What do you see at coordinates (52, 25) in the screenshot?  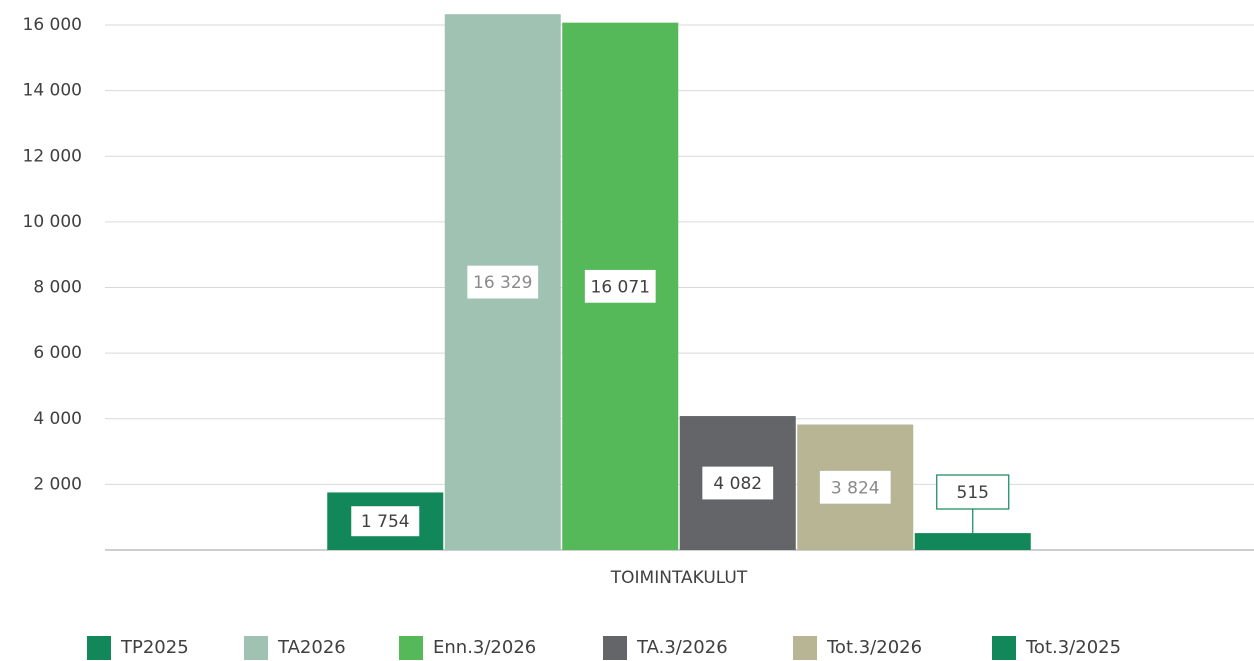 I see `y-tick-label: 16 000` at bounding box center [52, 25].